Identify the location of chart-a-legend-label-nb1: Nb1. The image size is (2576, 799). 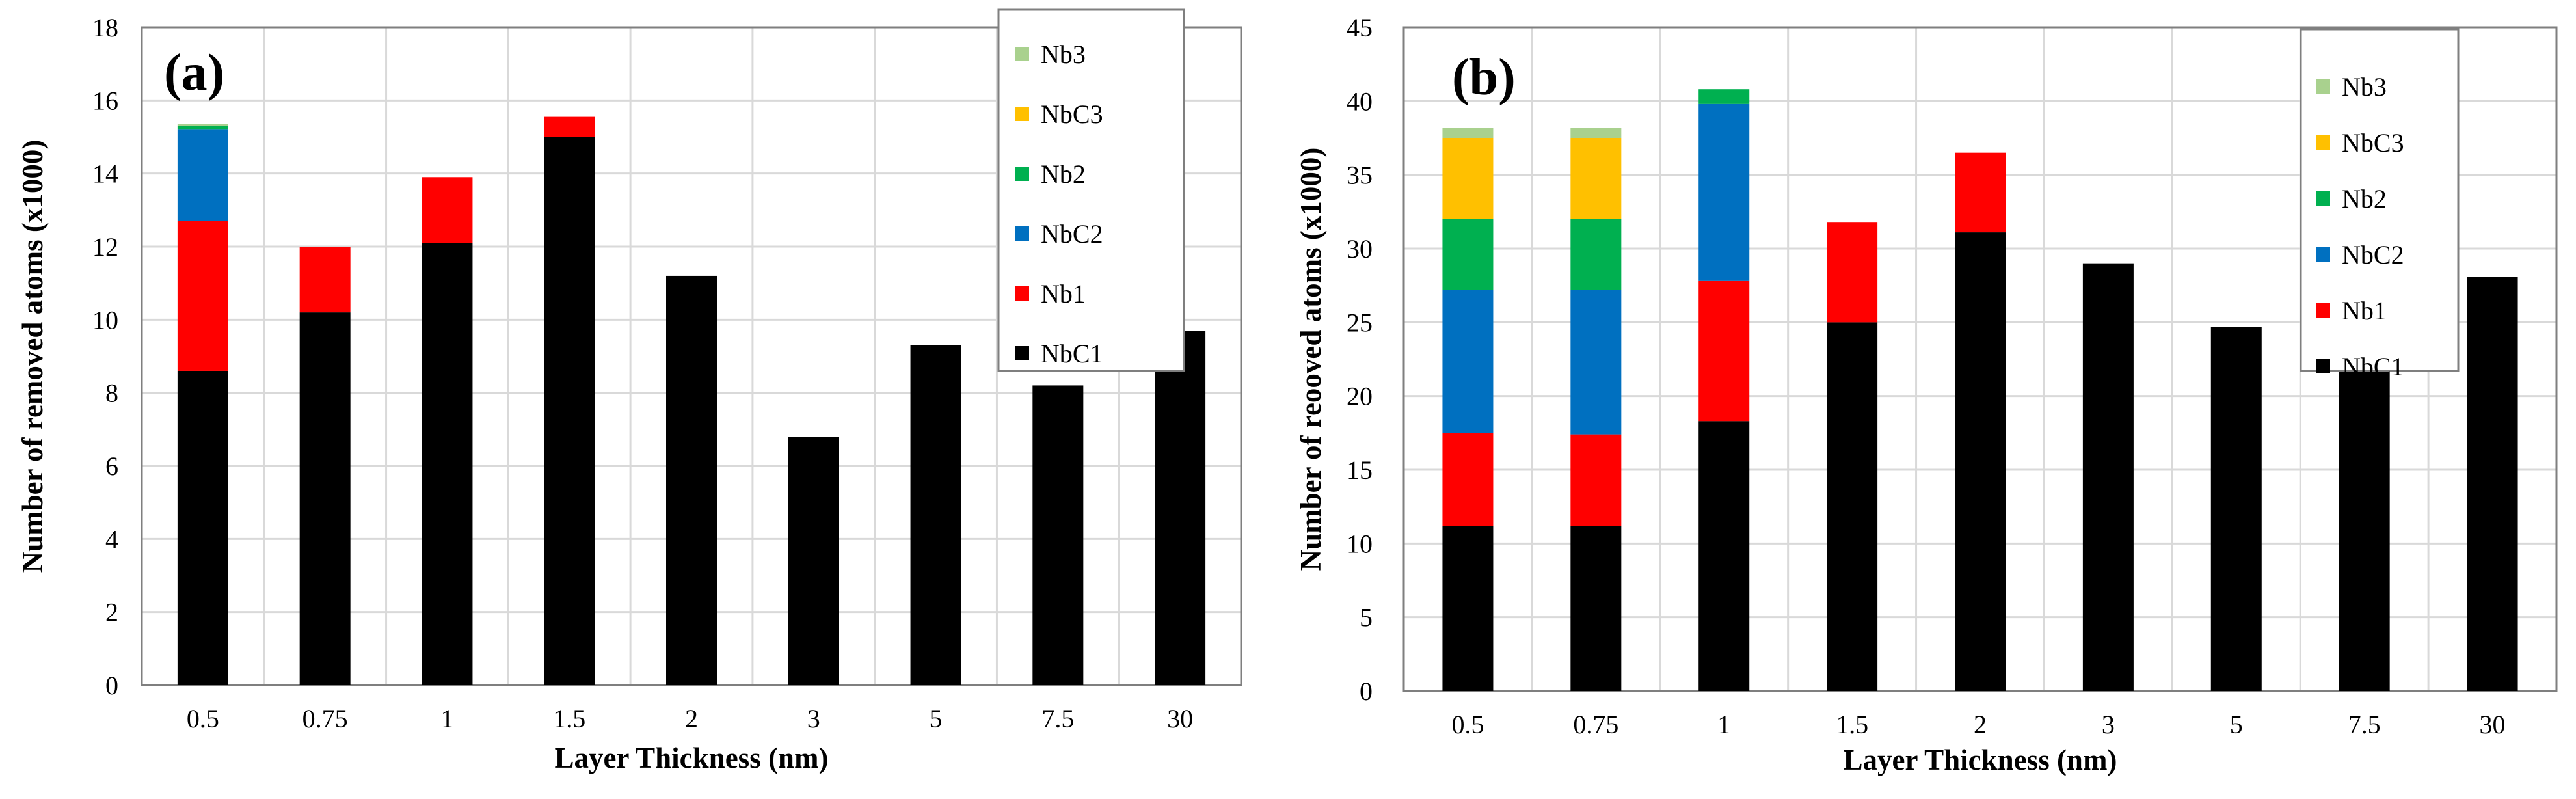
(1063, 293).